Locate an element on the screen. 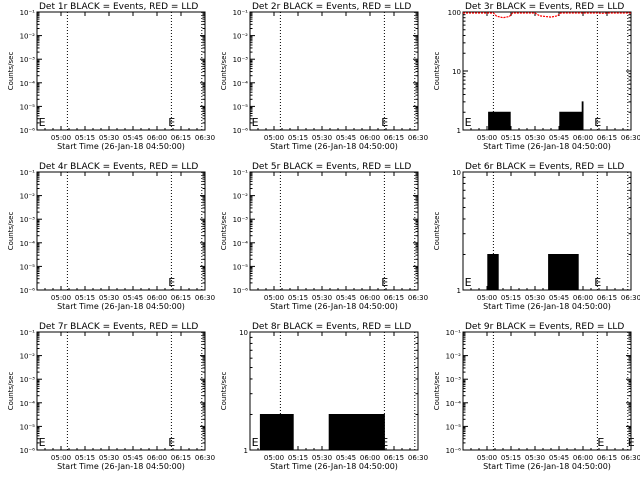 The width and height of the screenshot is (640, 480). panel-title: Det 3r BLACK = Events, RED = LLD is located at coordinates (544, 7).